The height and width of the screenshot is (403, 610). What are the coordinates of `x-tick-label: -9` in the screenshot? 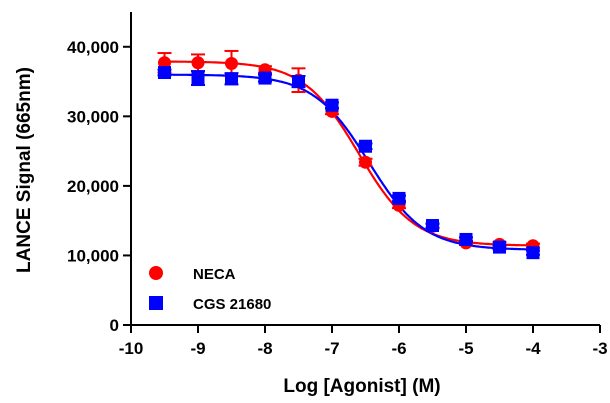 It's located at (197, 348).